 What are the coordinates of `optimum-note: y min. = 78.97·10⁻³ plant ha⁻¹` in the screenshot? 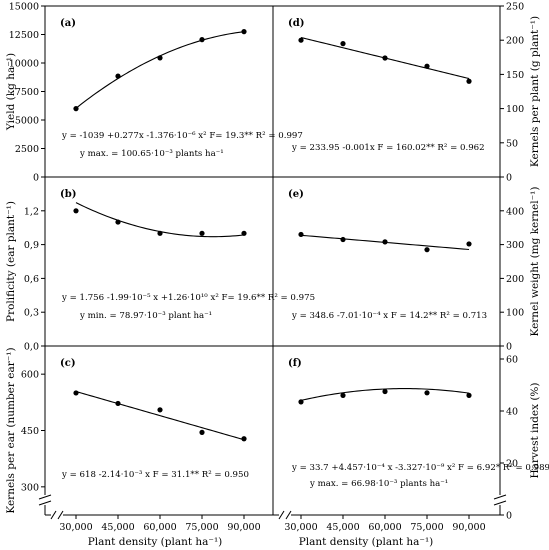 It's located at (145, 316).